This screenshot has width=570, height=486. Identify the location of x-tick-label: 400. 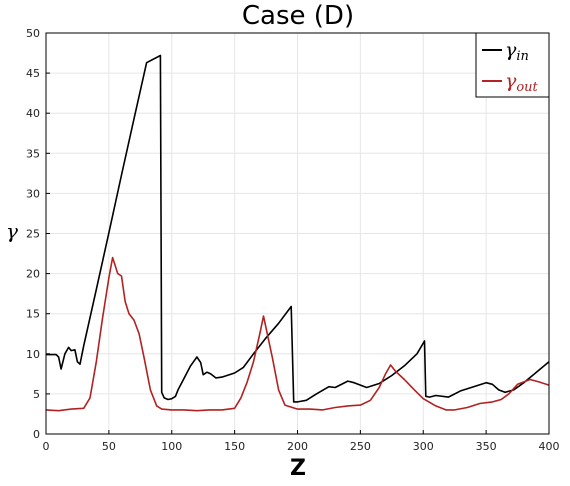
(549, 446).